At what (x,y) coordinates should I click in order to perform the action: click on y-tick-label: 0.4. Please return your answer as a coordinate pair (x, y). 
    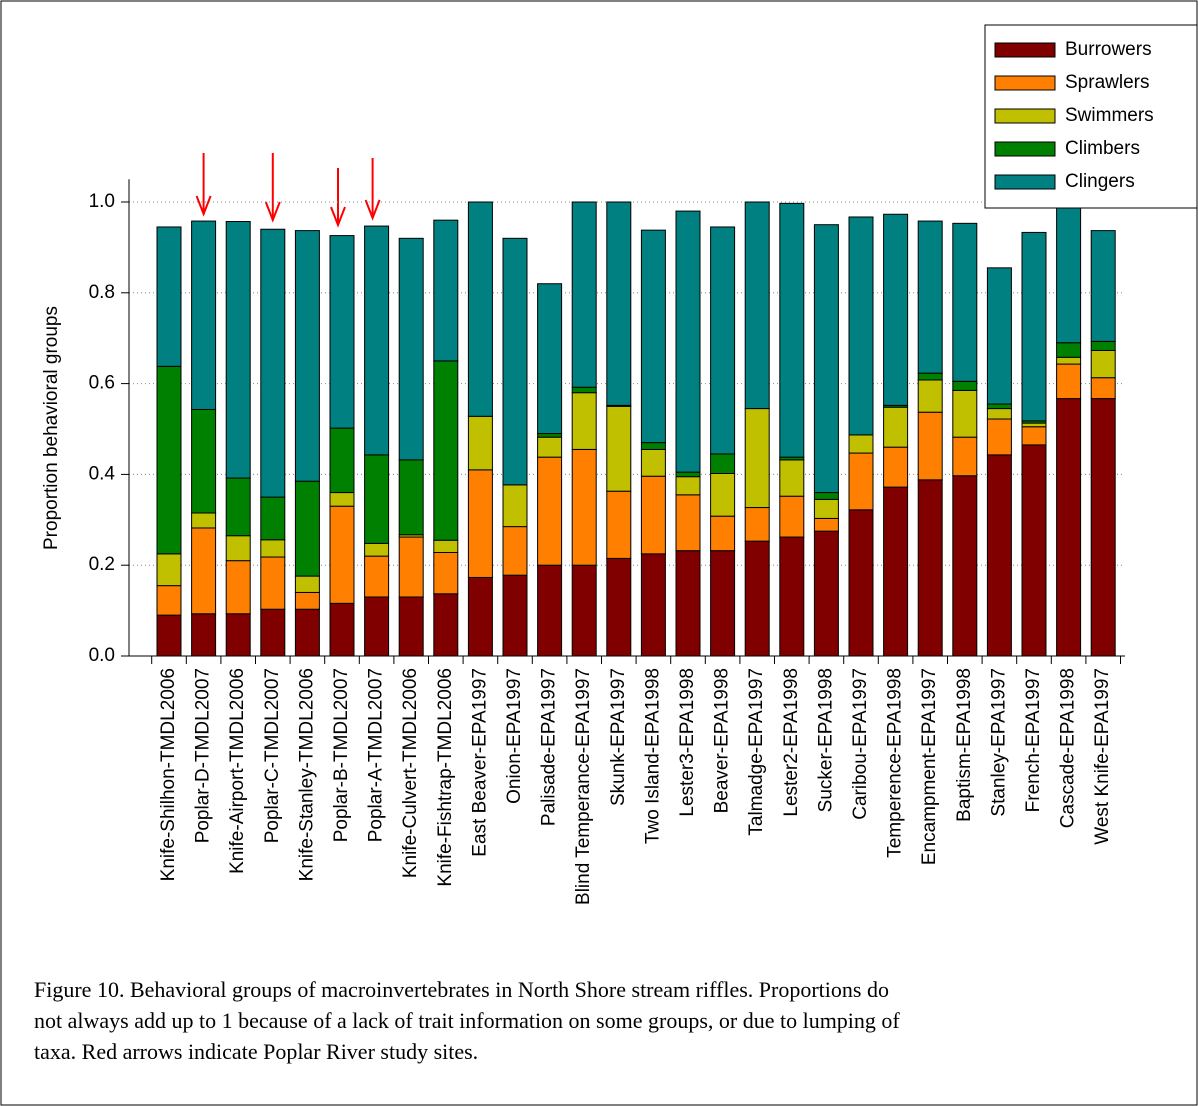
    Looking at the image, I should click on (102, 473).